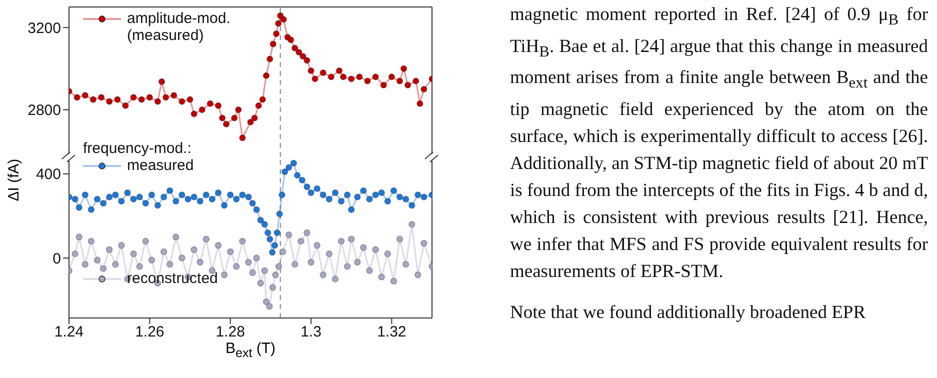 The height and width of the screenshot is (378, 937). Describe the element at coordinates (178, 27) in the screenshot. I see `legend-label: amplitude-mod. (measured)` at that location.